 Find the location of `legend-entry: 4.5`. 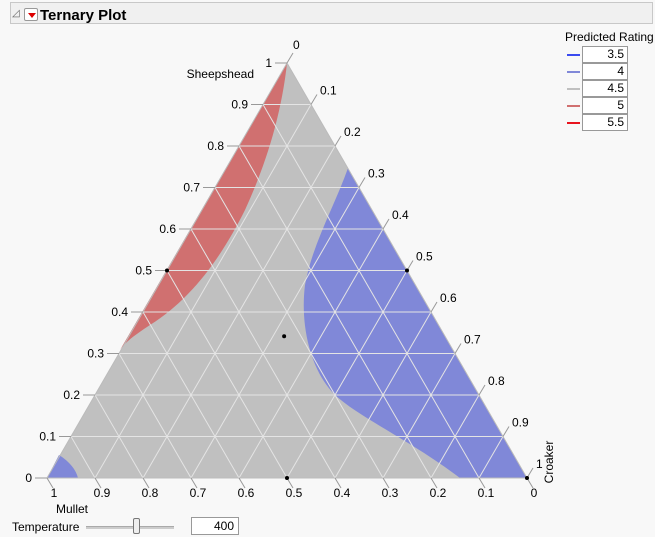

legend-entry: 4.5 is located at coordinates (609, 89).